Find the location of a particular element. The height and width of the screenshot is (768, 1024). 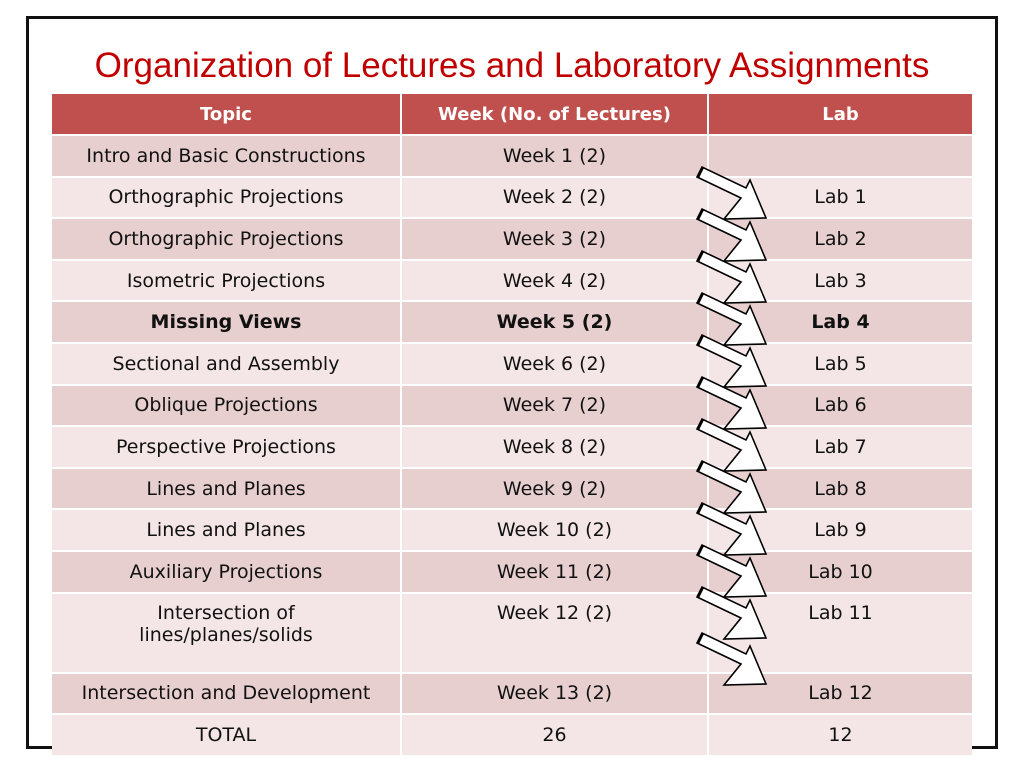

table-row: Lines and Planes Week 9 (2) Lab 8 is located at coordinates (512, 489).